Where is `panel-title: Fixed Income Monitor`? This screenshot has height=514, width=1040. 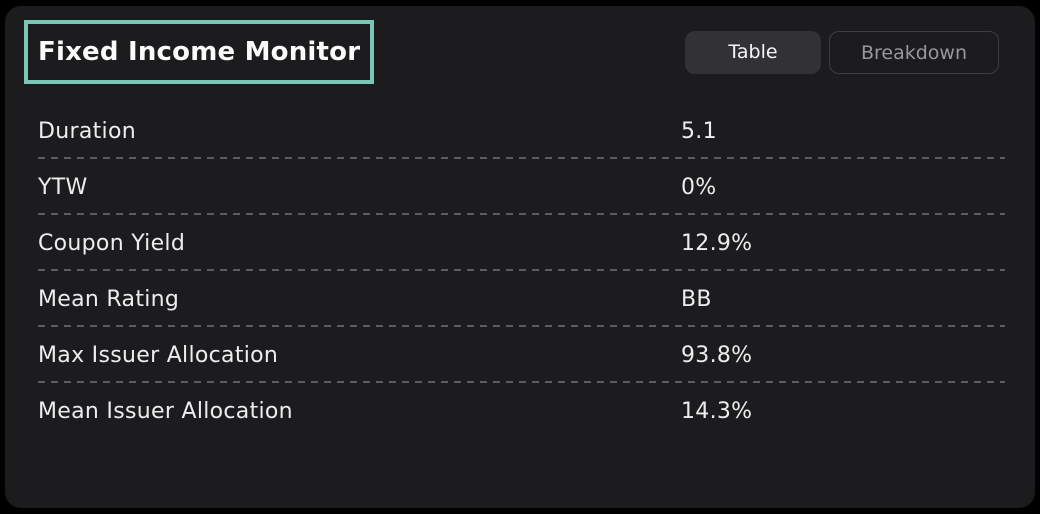
panel-title: Fixed Income Monitor is located at coordinates (199, 52).